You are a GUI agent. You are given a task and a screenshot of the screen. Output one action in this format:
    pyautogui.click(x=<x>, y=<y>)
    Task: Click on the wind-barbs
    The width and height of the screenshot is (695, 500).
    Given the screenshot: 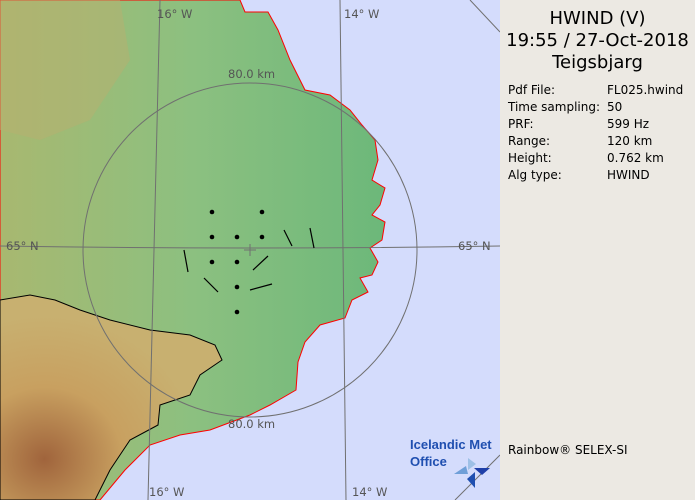 What is the action you would take?
    pyautogui.click(x=249, y=260)
    